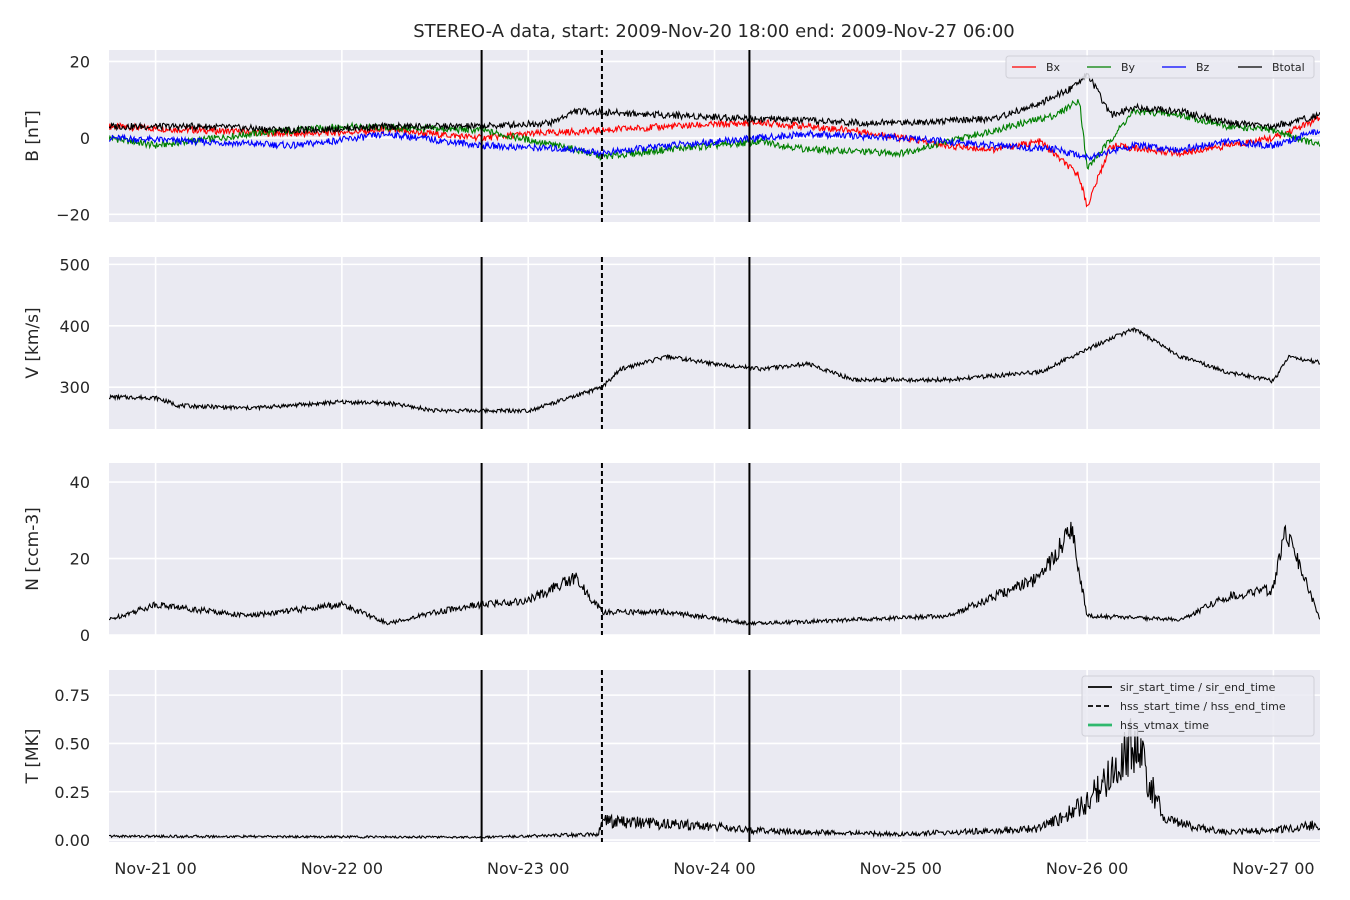 Image resolution: width=1350 pixels, height=900 pixels. I want to click on x-tick-label: Nov-26 00, so click(1087, 868).